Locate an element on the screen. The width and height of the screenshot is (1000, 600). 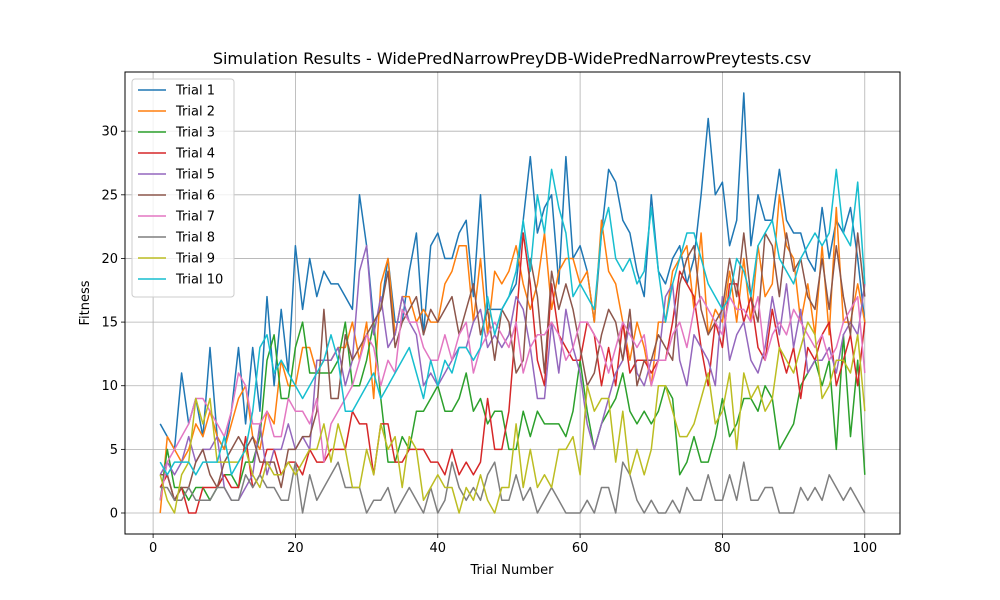
x-tick-label: 40 is located at coordinates (438, 548).